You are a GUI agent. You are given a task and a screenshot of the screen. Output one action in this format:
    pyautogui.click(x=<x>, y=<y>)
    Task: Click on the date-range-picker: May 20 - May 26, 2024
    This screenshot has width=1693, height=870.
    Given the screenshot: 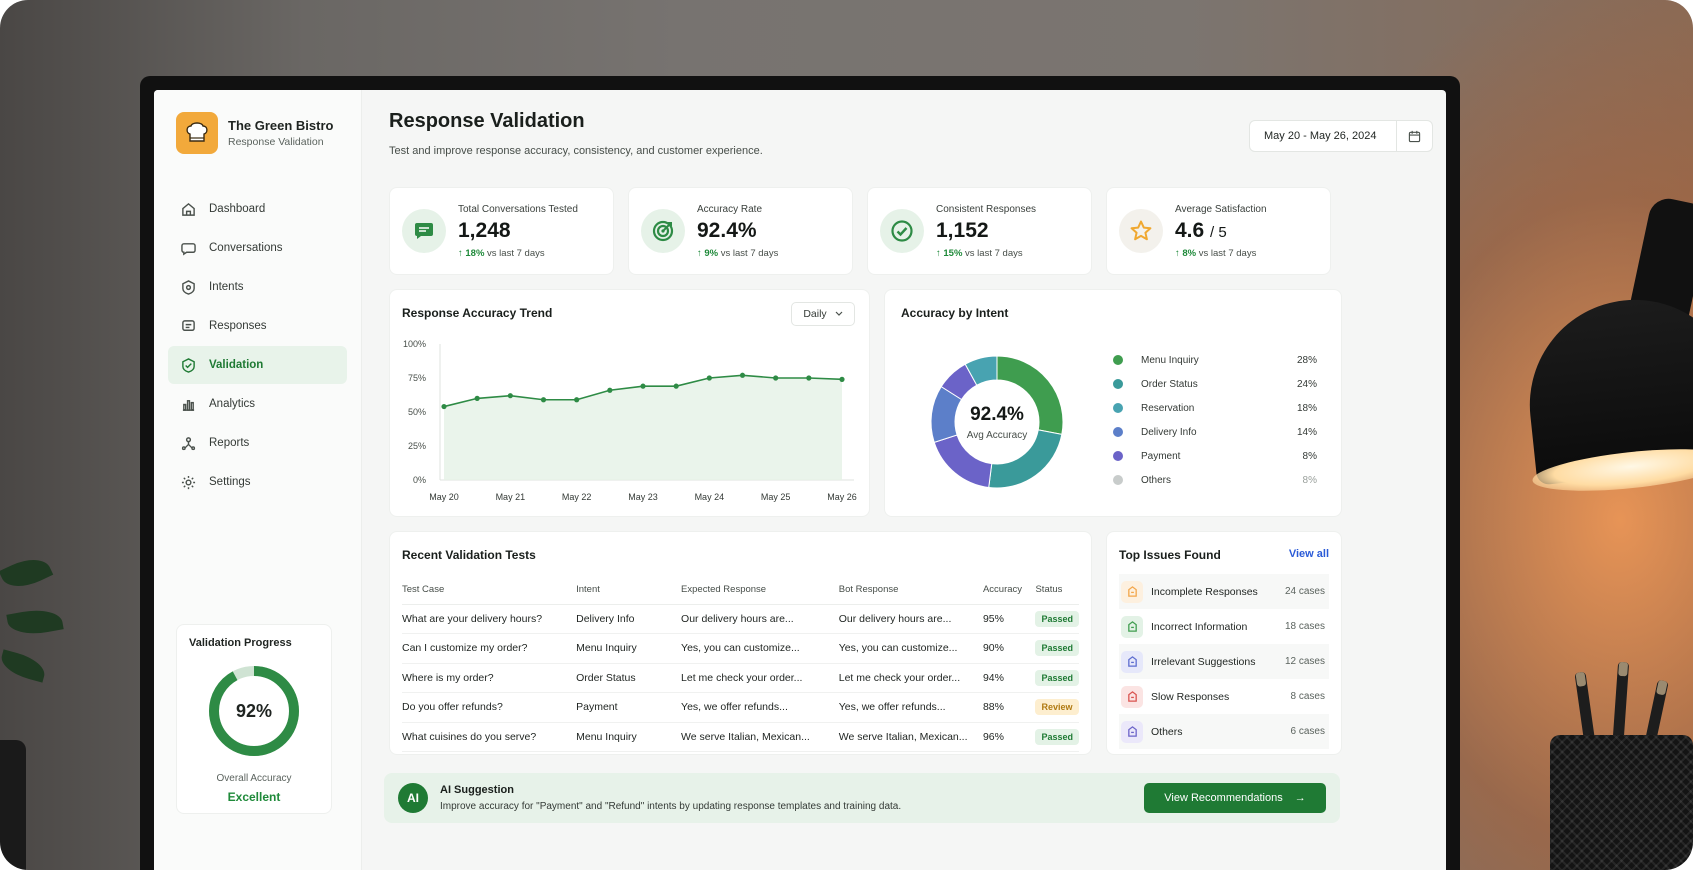 What is the action you would take?
    pyautogui.click(x=1341, y=136)
    